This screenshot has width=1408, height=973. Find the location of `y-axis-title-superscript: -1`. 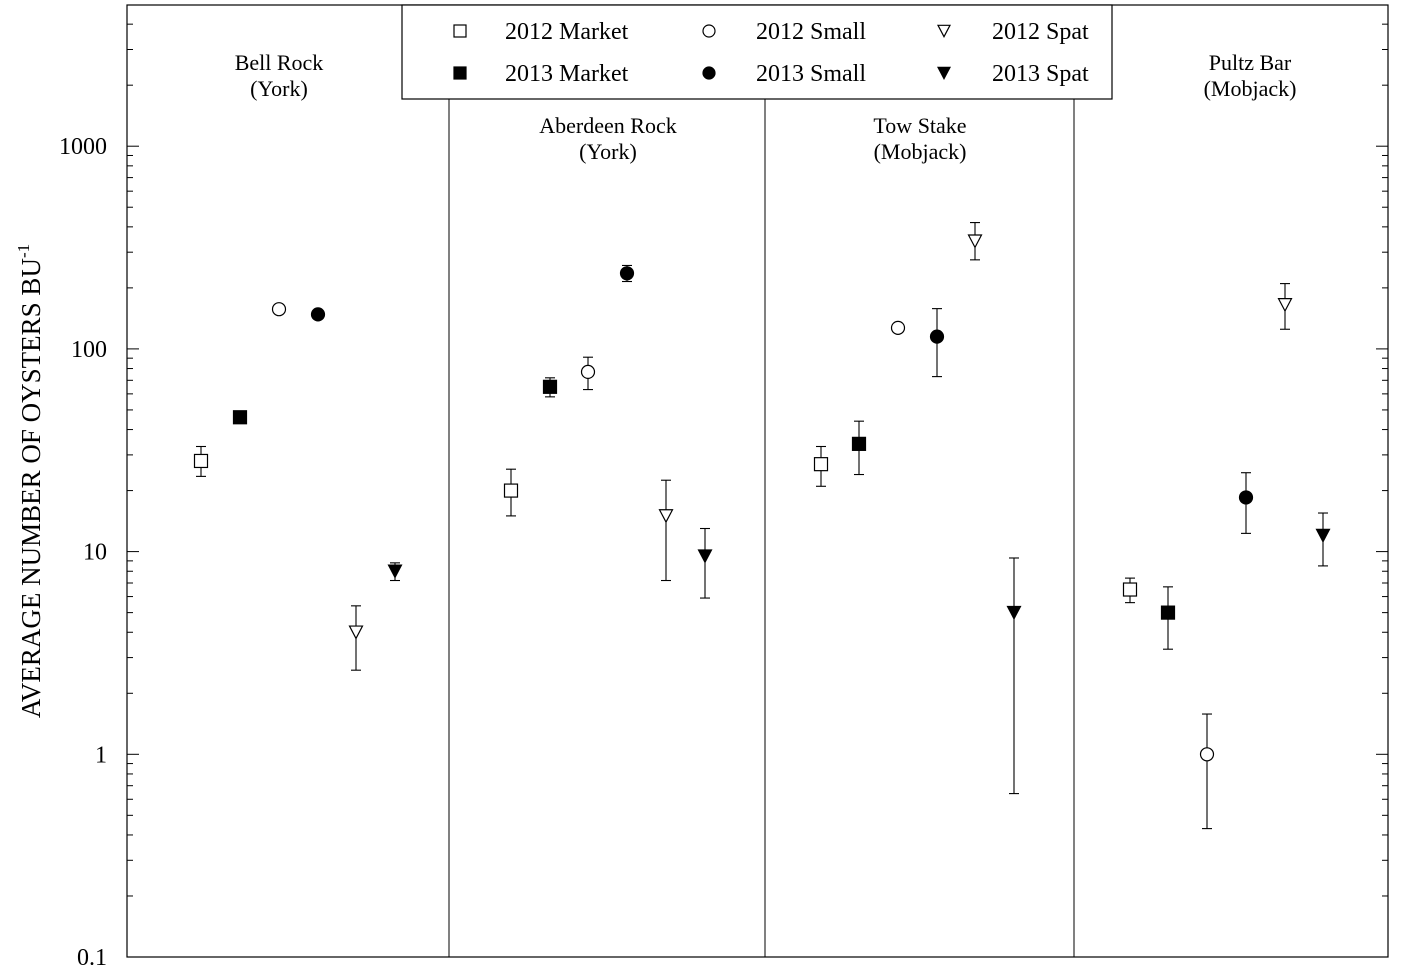

y-axis-title-superscript: -1 is located at coordinates (23, 251).